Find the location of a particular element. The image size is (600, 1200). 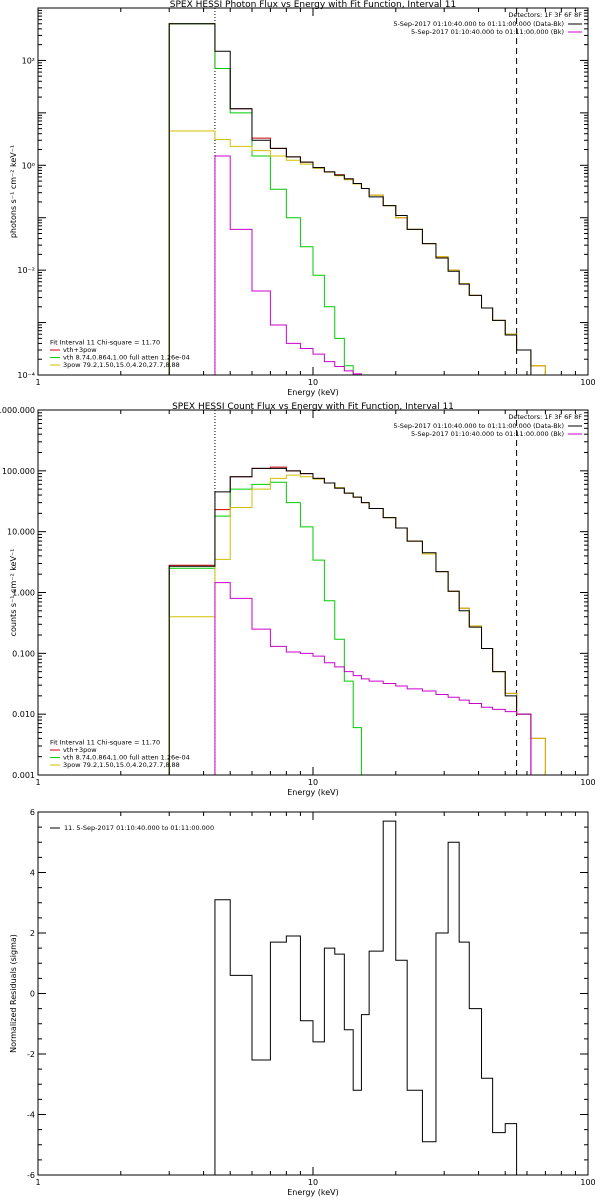

y-axis-title: photons s⁻¹ cm⁻² keV⁻¹ is located at coordinates (13, 191).